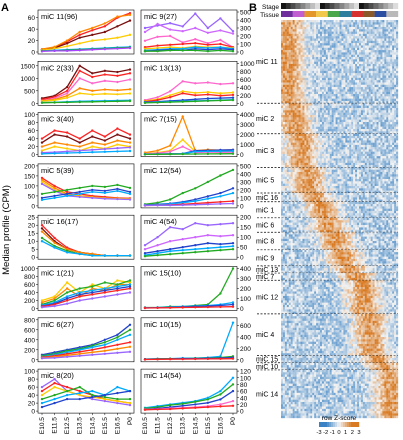 The image size is (403, 440). What do you see at coordinates (245, 80) in the screenshot?
I see `y-tick-label: 600` at bounding box center [245, 80].